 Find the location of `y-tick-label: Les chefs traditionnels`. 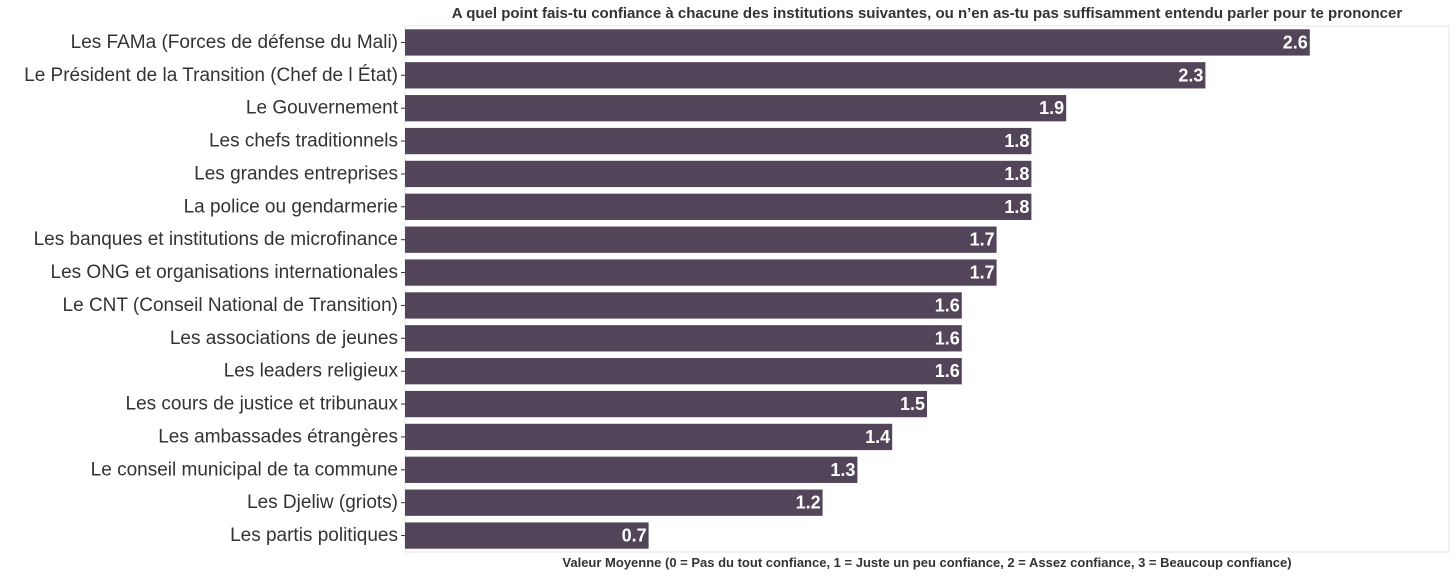

y-tick-label: Les chefs traditionnels is located at coordinates (303, 141).